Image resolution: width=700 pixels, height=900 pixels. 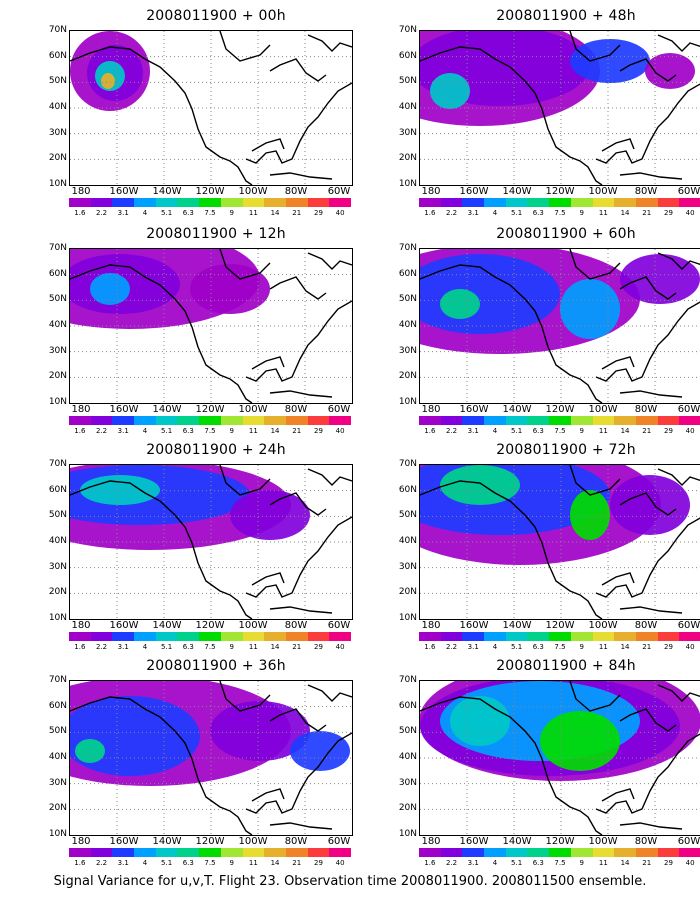 What do you see at coordinates (668, 431) in the screenshot?
I see `colorbar-label: 29` at bounding box center [668, 431].